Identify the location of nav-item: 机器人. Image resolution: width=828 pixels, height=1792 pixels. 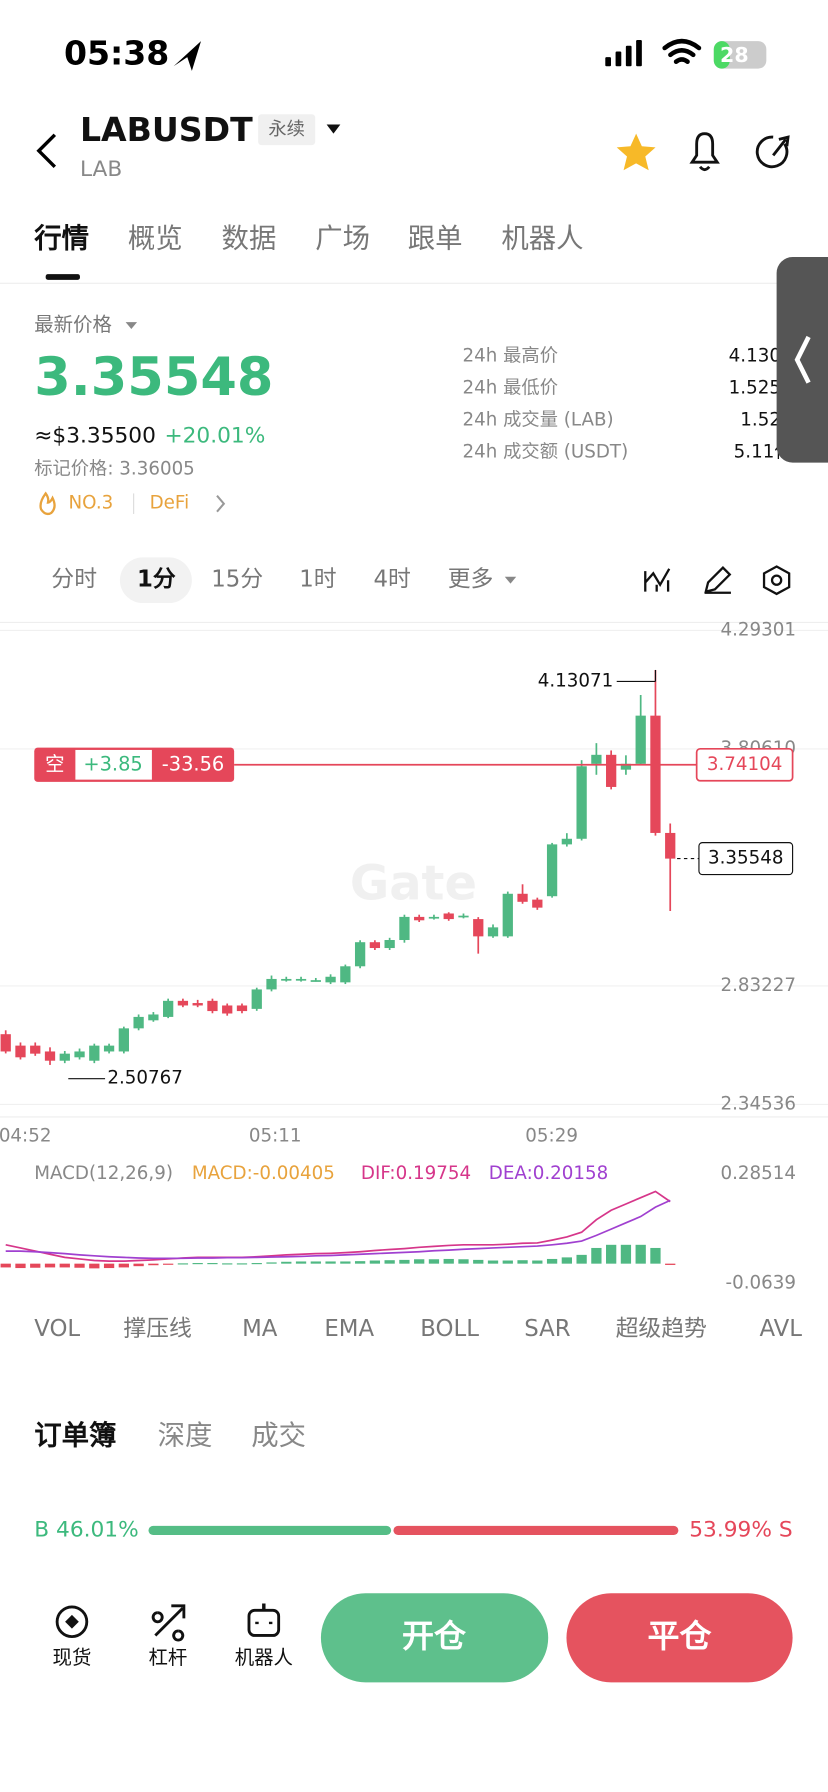
(264, 1657).